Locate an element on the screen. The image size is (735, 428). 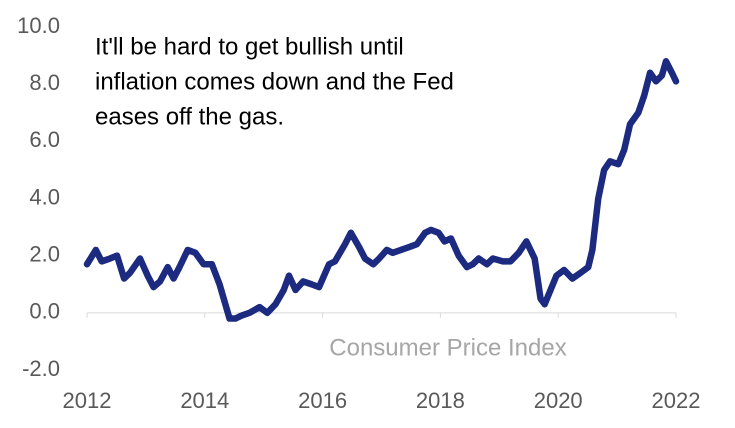
annotation: eases off the gas. is located at coordinates (189, 116).